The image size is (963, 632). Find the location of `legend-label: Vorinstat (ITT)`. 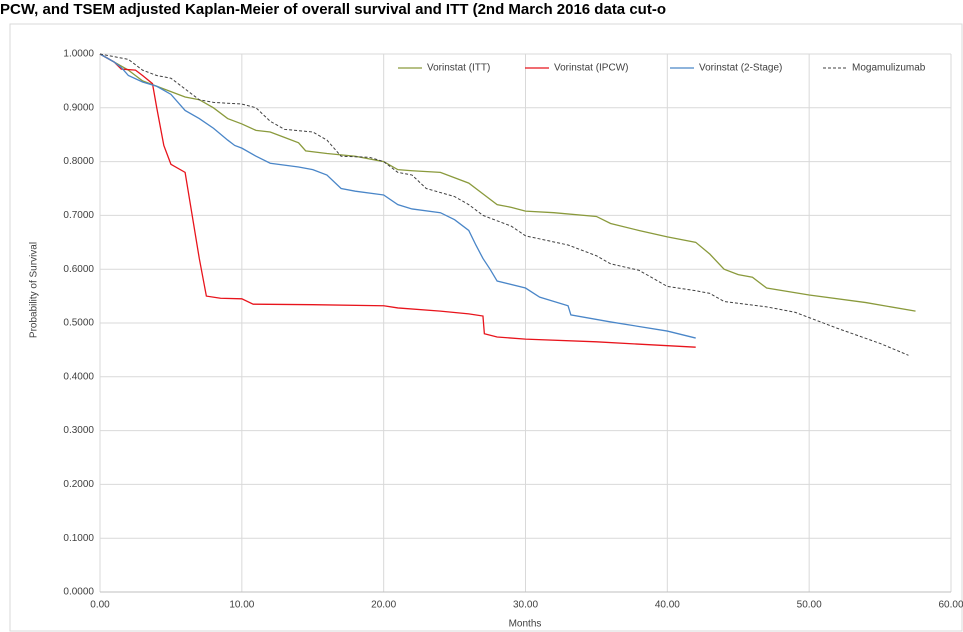

legend-label: Vorinstat (ITT) is located at coordinates (458, 68).